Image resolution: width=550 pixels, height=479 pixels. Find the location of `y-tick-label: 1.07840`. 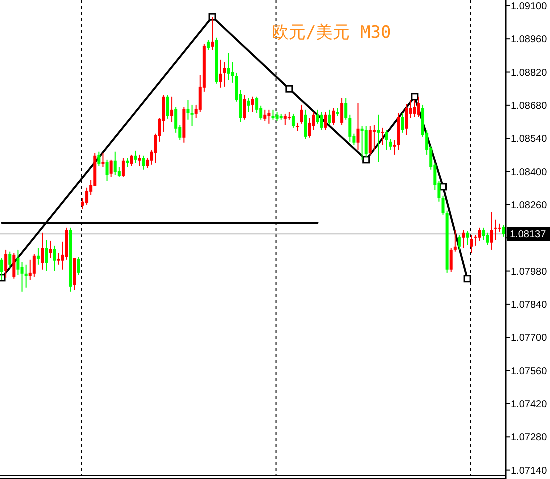

y-tick-label: 1.07840 is located at coordinates (529, 305).